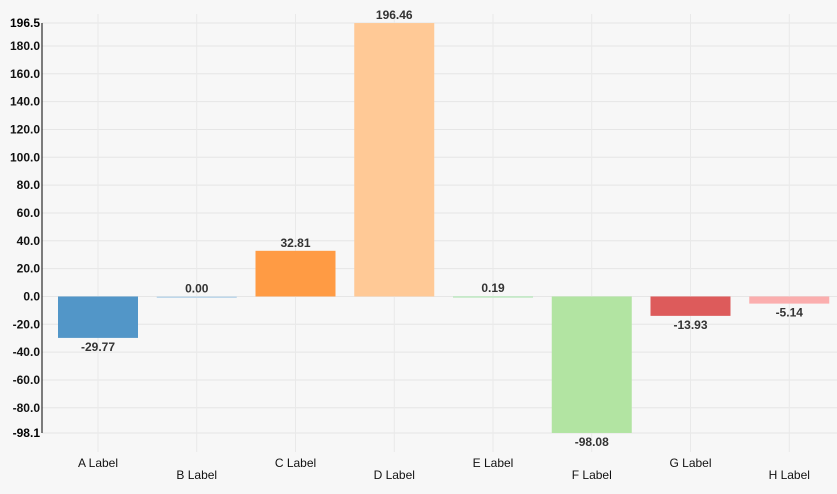 The height and width of the screenshot is (494, 837). I want to click on data-label: -5.14, so click(790, 313).